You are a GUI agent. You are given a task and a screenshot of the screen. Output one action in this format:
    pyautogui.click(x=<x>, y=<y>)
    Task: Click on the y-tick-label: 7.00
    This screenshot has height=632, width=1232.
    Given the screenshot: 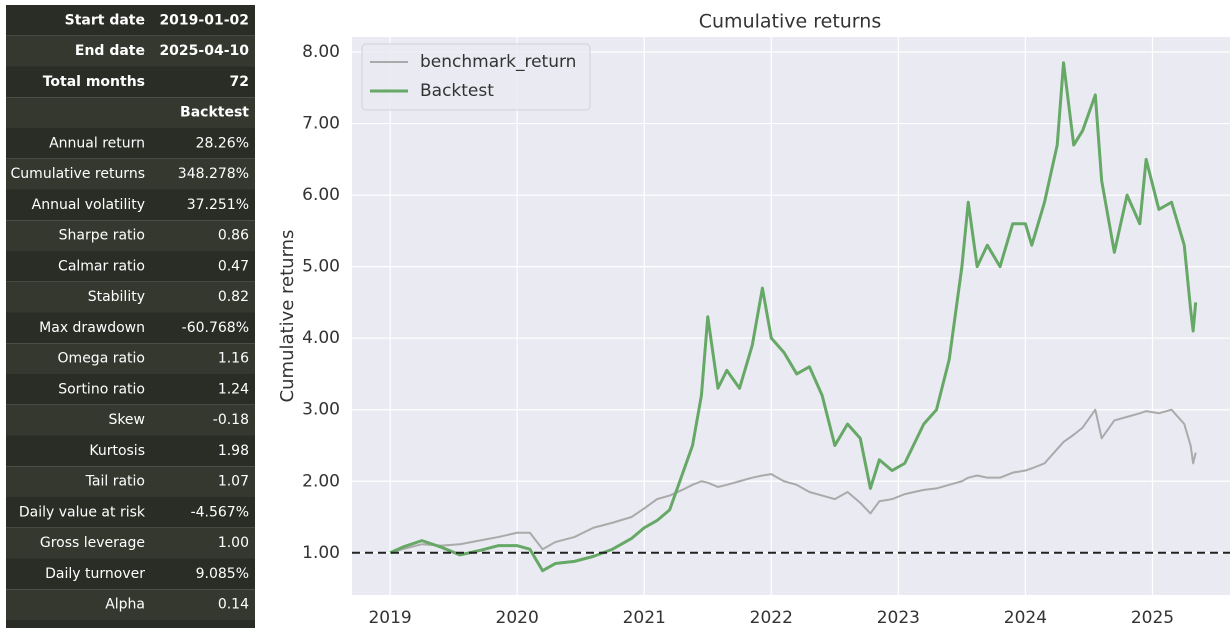 What is the action you would take?
    pyautogui.click(x=321, y=124)
    